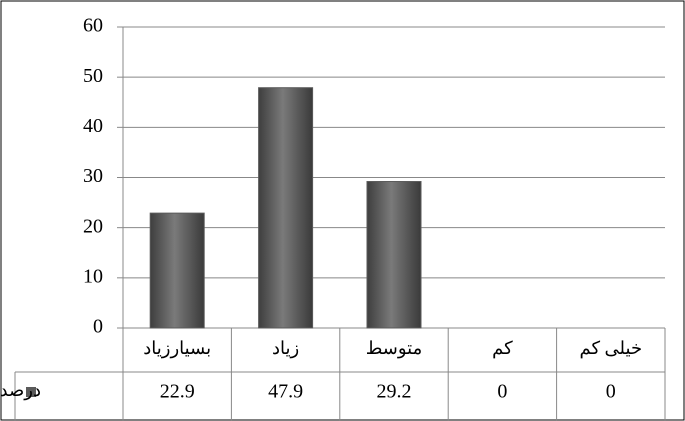  I want to click on x-tick-label: زیاد, so click(285, 348).